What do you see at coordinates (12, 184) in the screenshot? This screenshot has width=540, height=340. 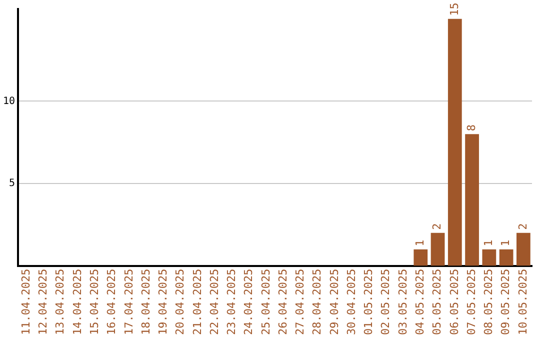 I see `y-tick-label: 5` at bounding box center [12, 184].